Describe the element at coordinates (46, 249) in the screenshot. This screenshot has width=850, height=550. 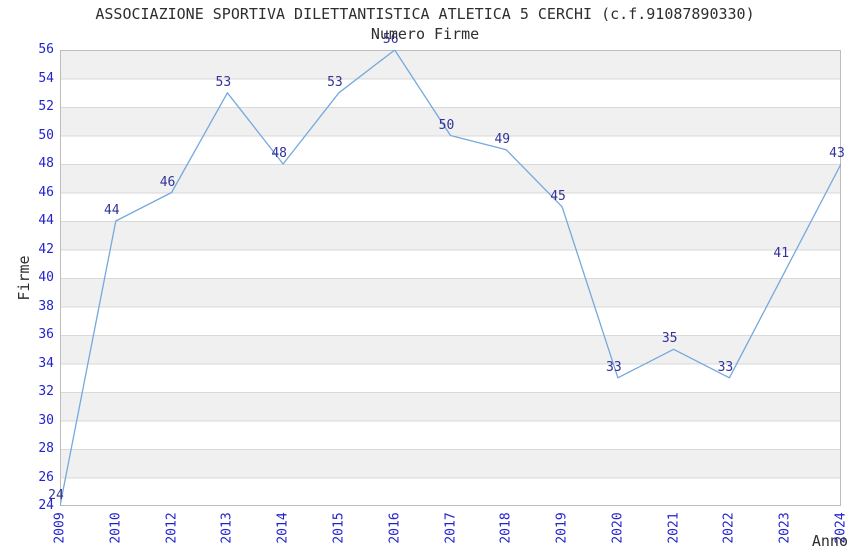
I see `y-tick-label: 42` at that location.